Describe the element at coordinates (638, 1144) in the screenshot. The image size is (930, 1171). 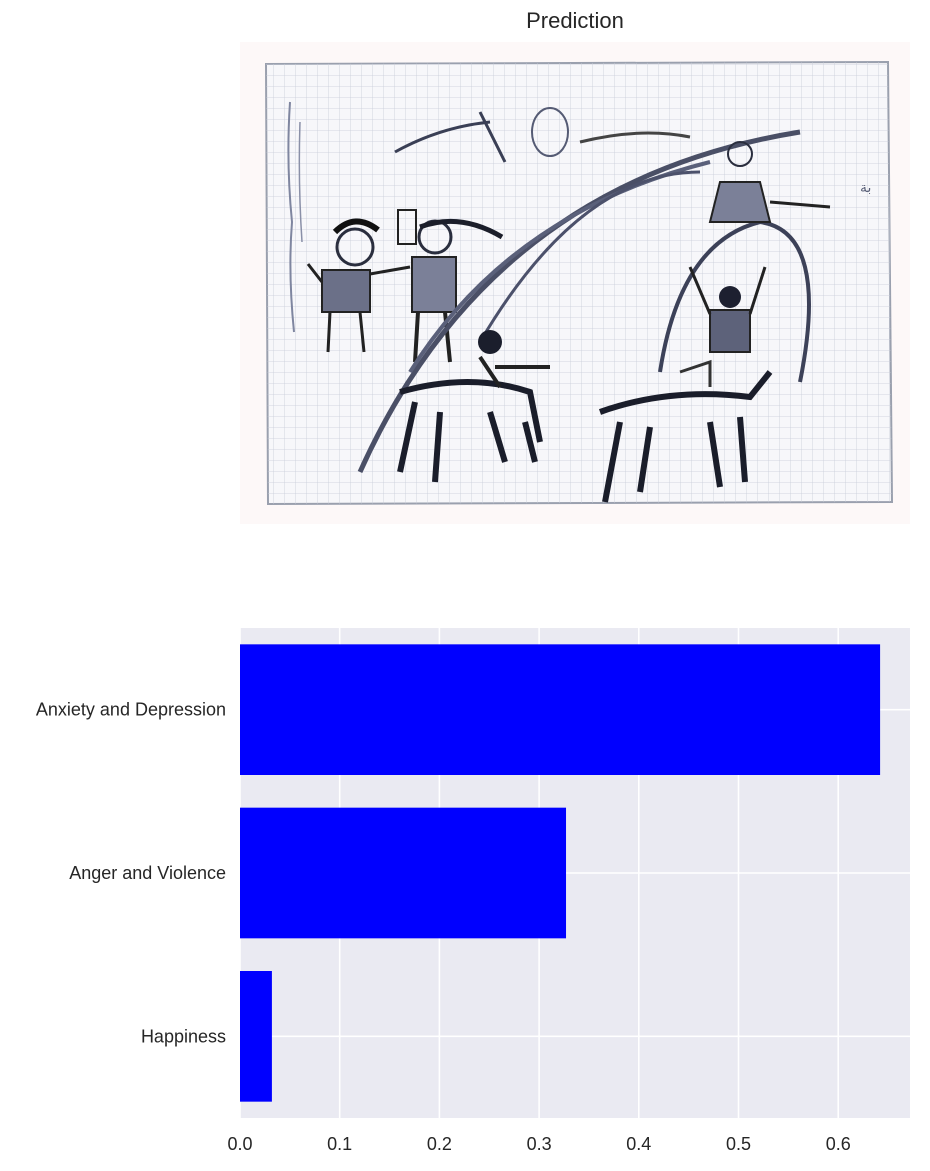
I see `x-tick-label: 0.4` at that location.